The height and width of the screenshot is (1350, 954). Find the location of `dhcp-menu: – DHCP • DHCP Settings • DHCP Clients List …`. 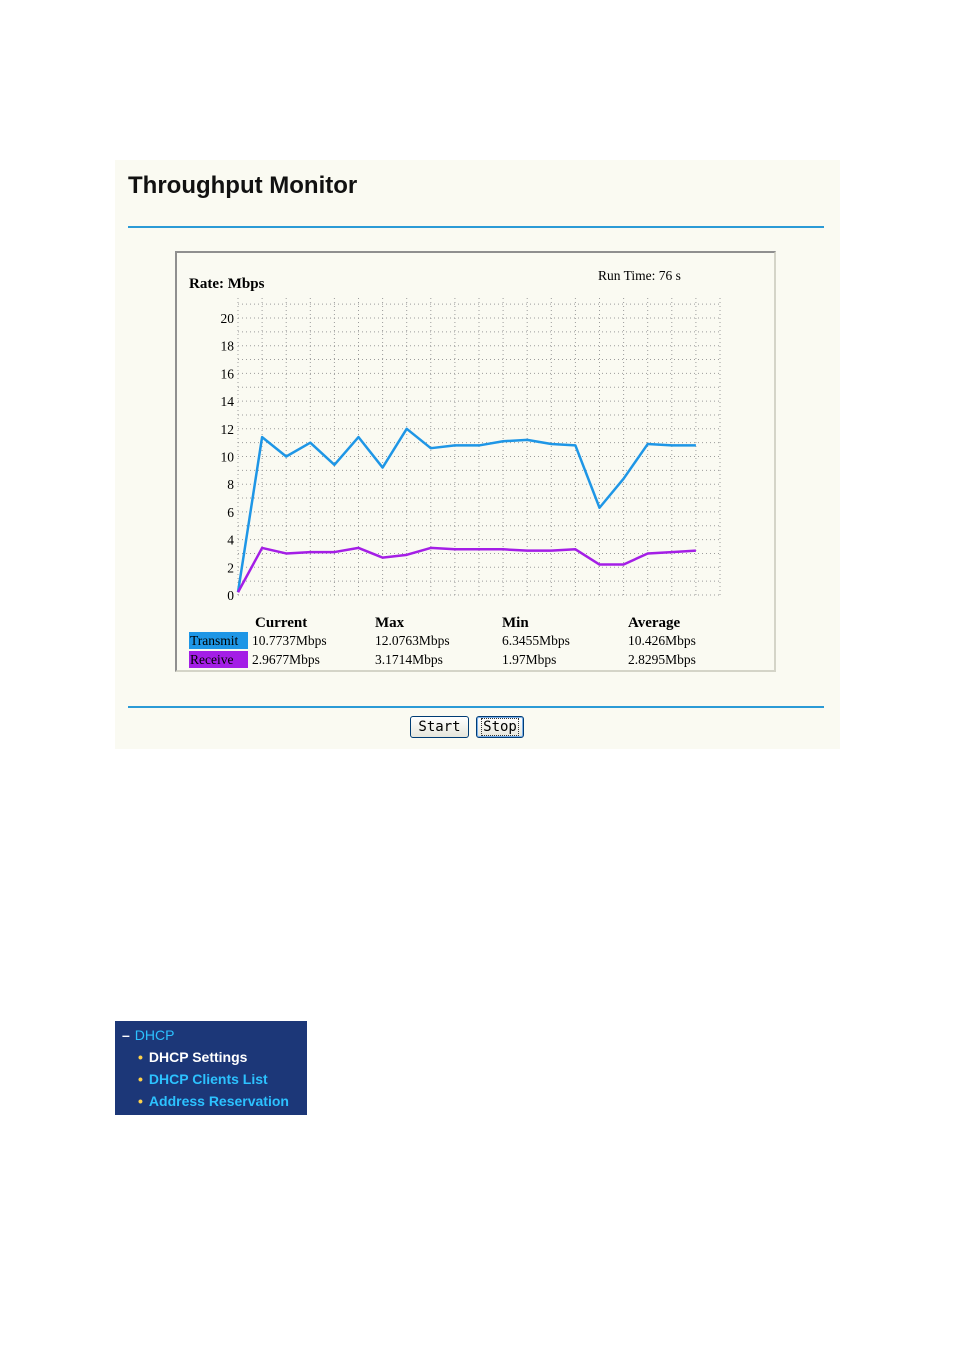

dhcp-menu: – DHCP • DHCP Settings • DHCP Clients List … is located at coordinates (211, 1068).